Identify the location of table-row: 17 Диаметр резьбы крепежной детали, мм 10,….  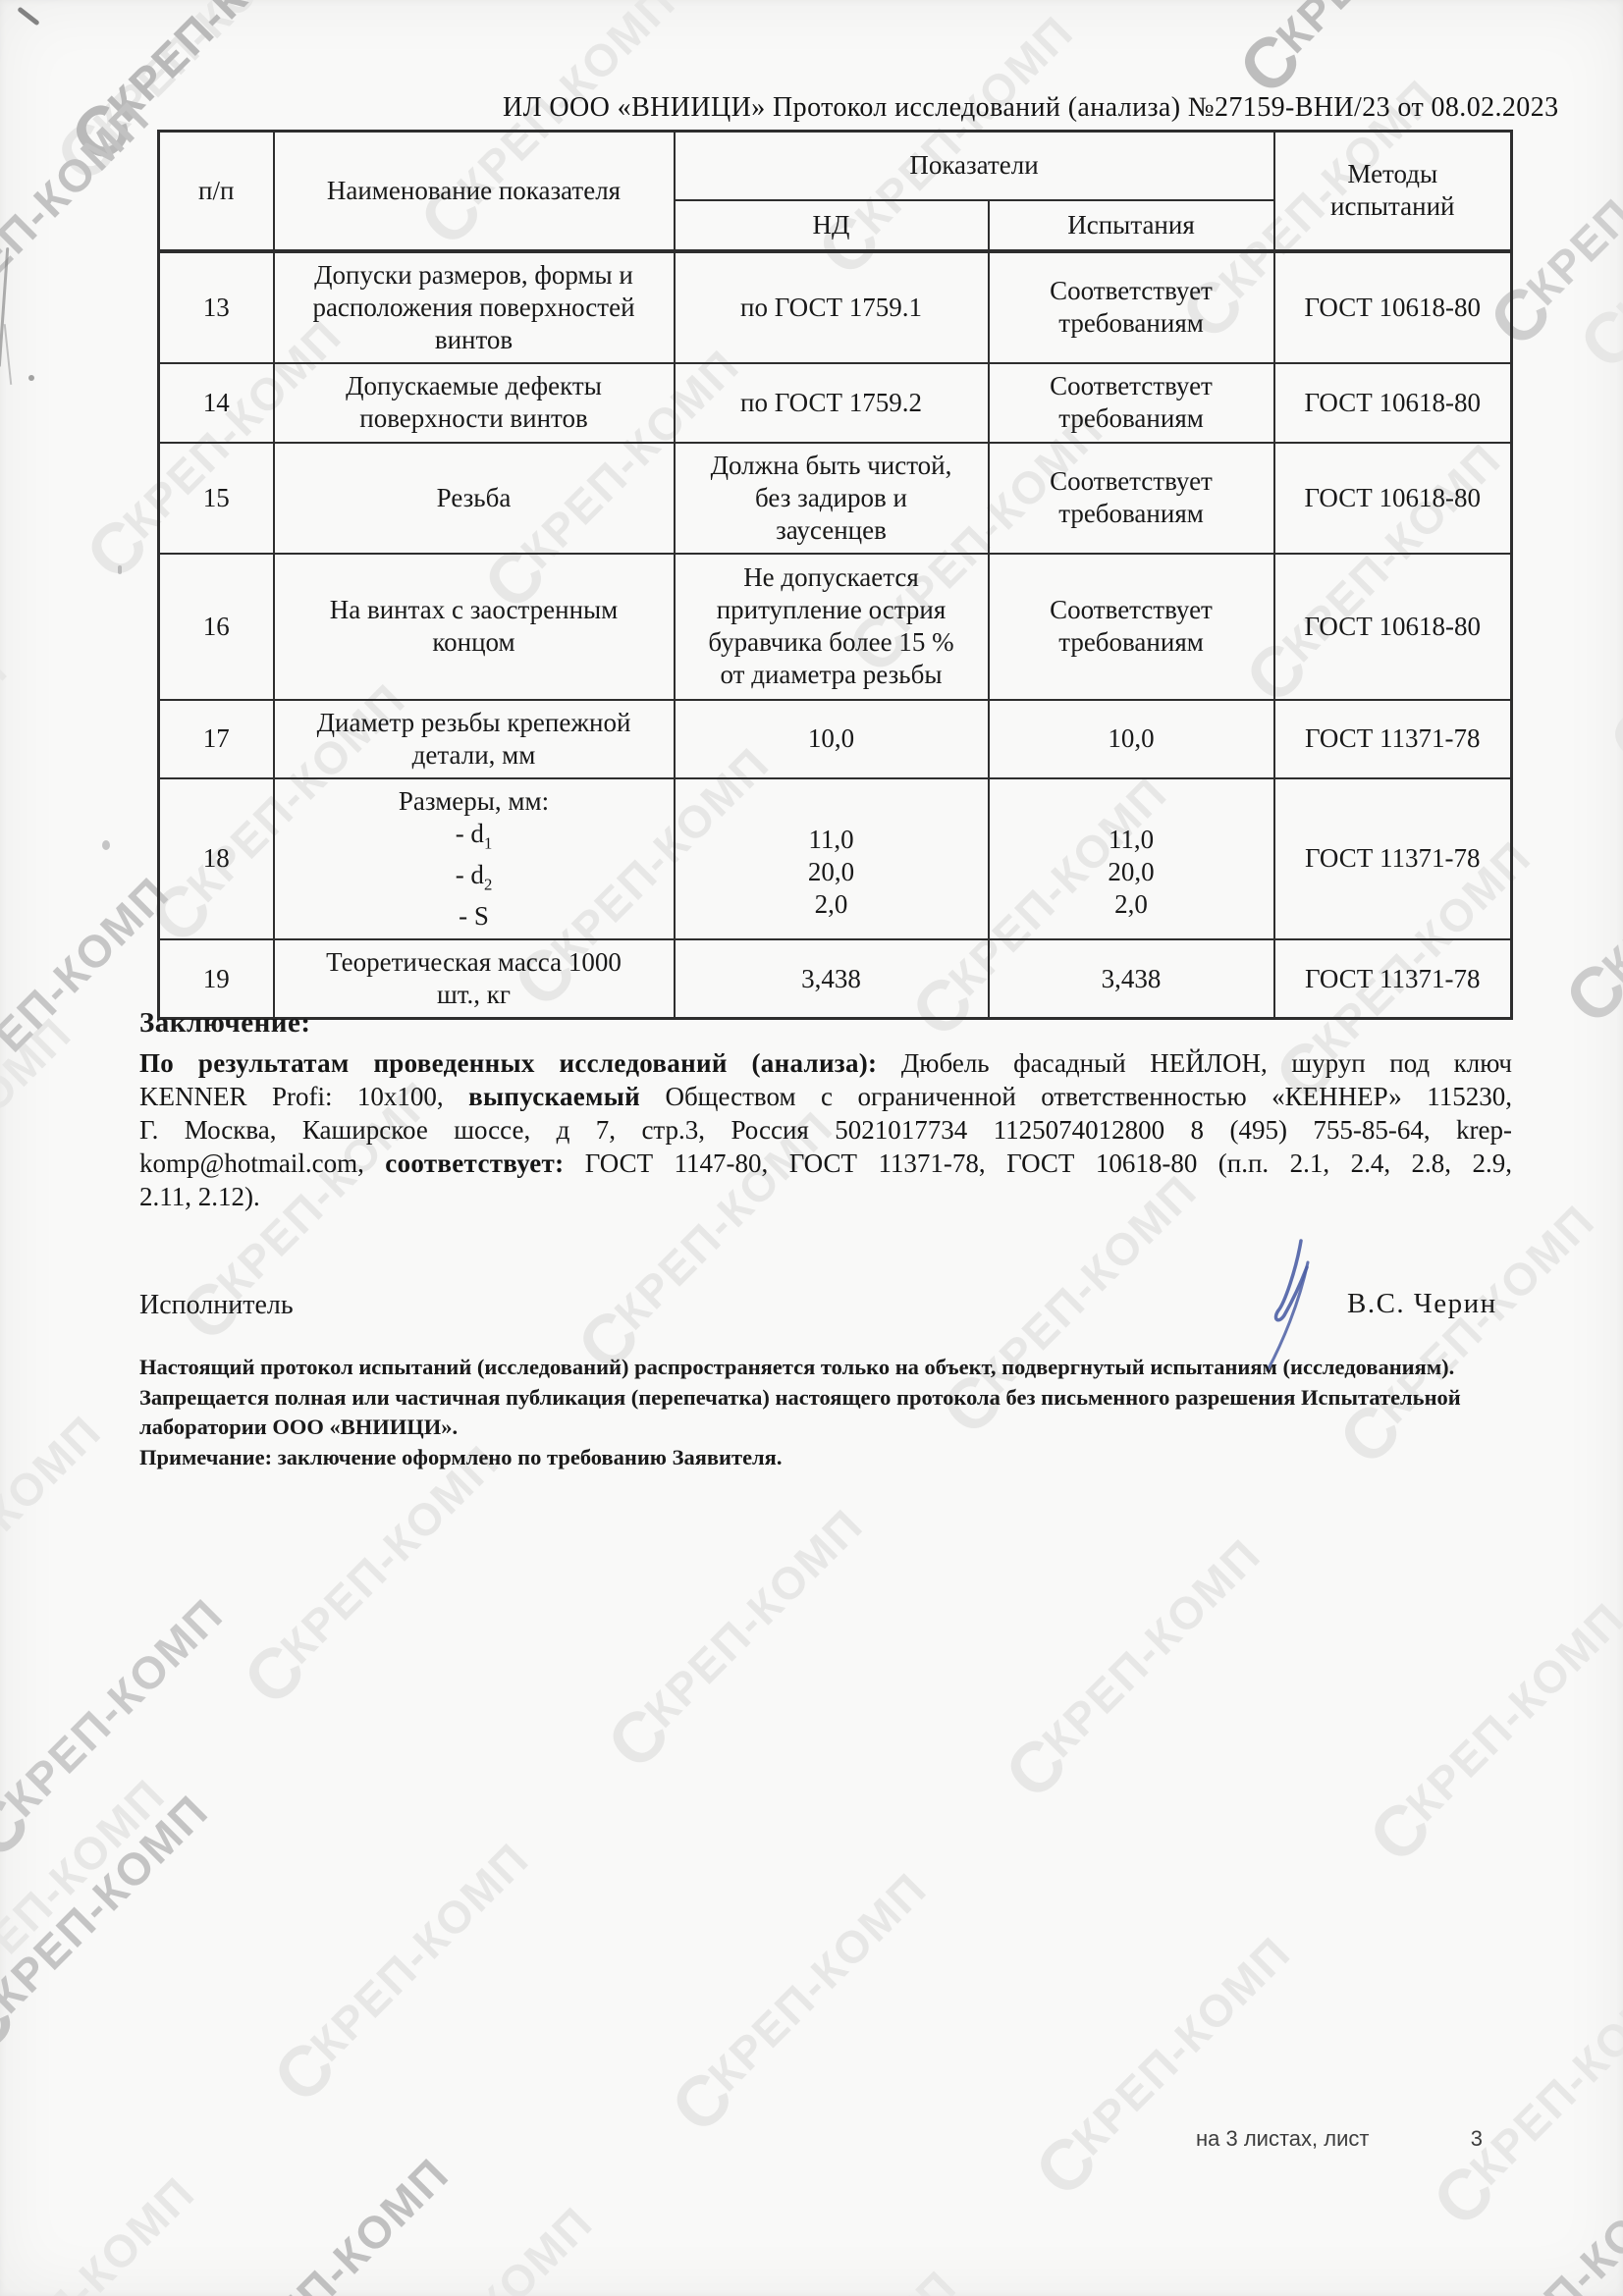
(835, 738).